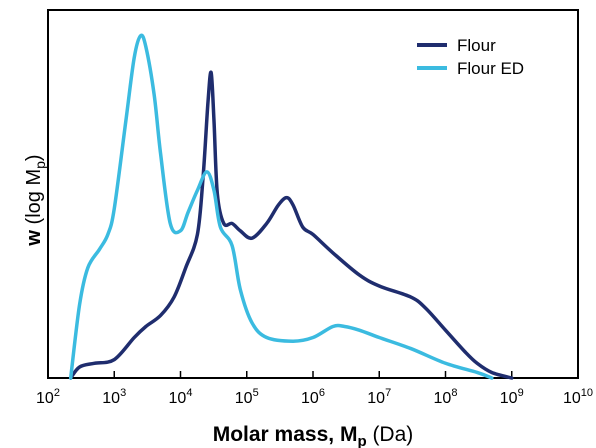  I want to click on x-tick-label: 10¹⁰, so click(578, 397).